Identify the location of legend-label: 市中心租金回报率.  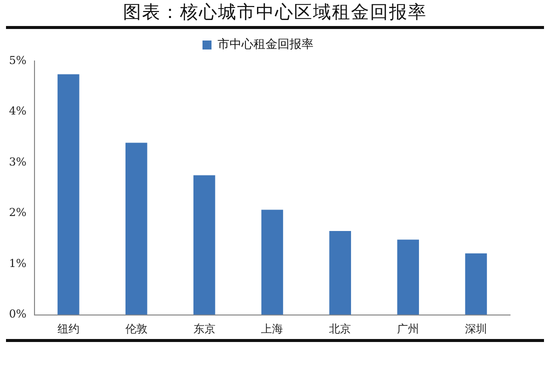
(266, 44).